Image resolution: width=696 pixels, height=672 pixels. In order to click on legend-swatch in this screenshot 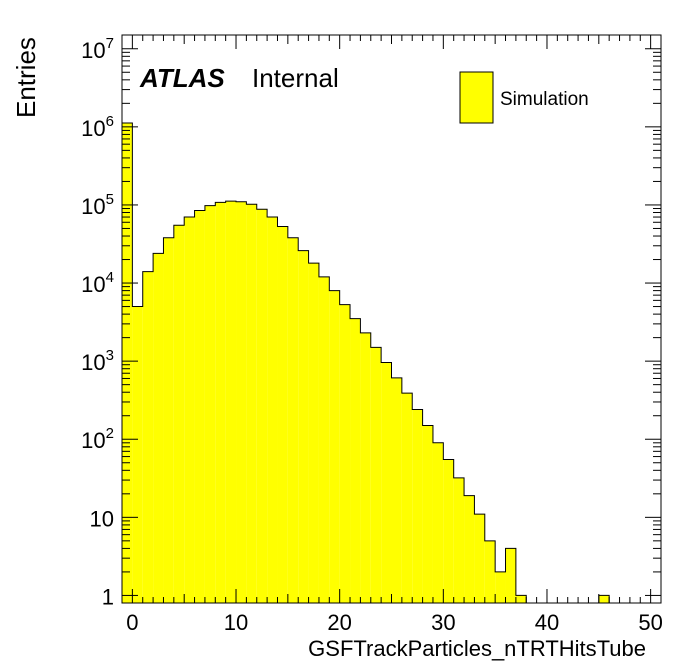, I will do `click(476, 97)`.